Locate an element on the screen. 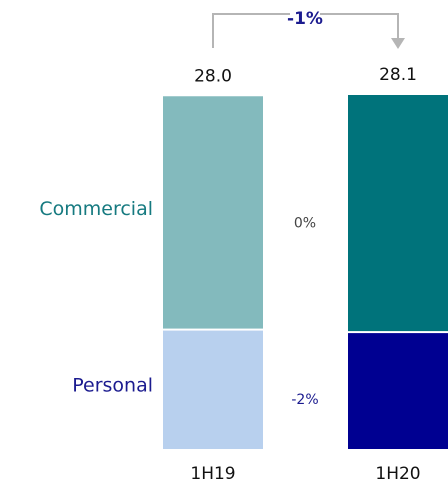  segment-change: -2% is located at coordinates (304, 400).